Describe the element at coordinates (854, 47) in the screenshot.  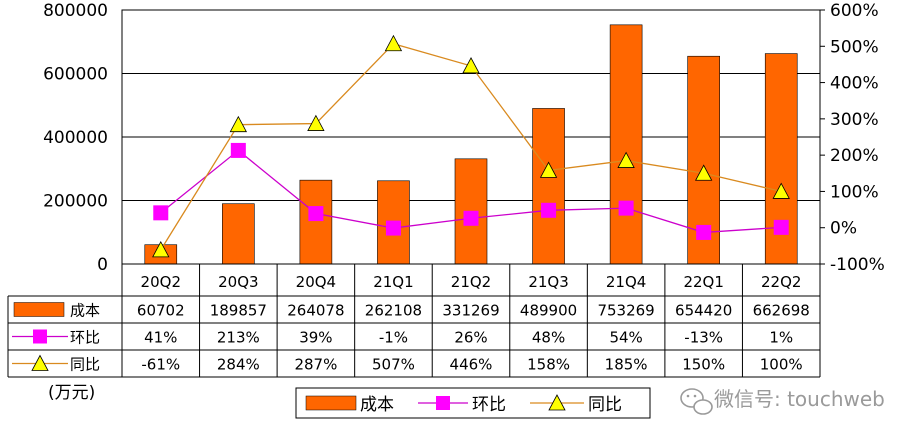
I see `y-right-tick-label: 500%` at that location.